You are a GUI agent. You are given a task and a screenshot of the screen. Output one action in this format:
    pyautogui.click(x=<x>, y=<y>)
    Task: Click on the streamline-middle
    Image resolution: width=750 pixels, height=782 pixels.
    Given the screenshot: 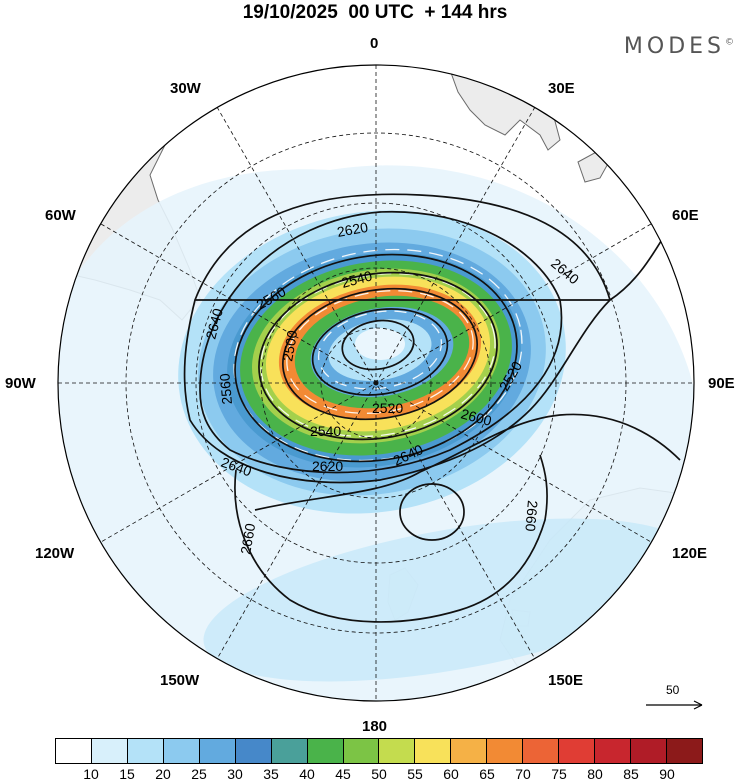 What is the action you would take?
    pyautogui.click(x=378, y=355)
    